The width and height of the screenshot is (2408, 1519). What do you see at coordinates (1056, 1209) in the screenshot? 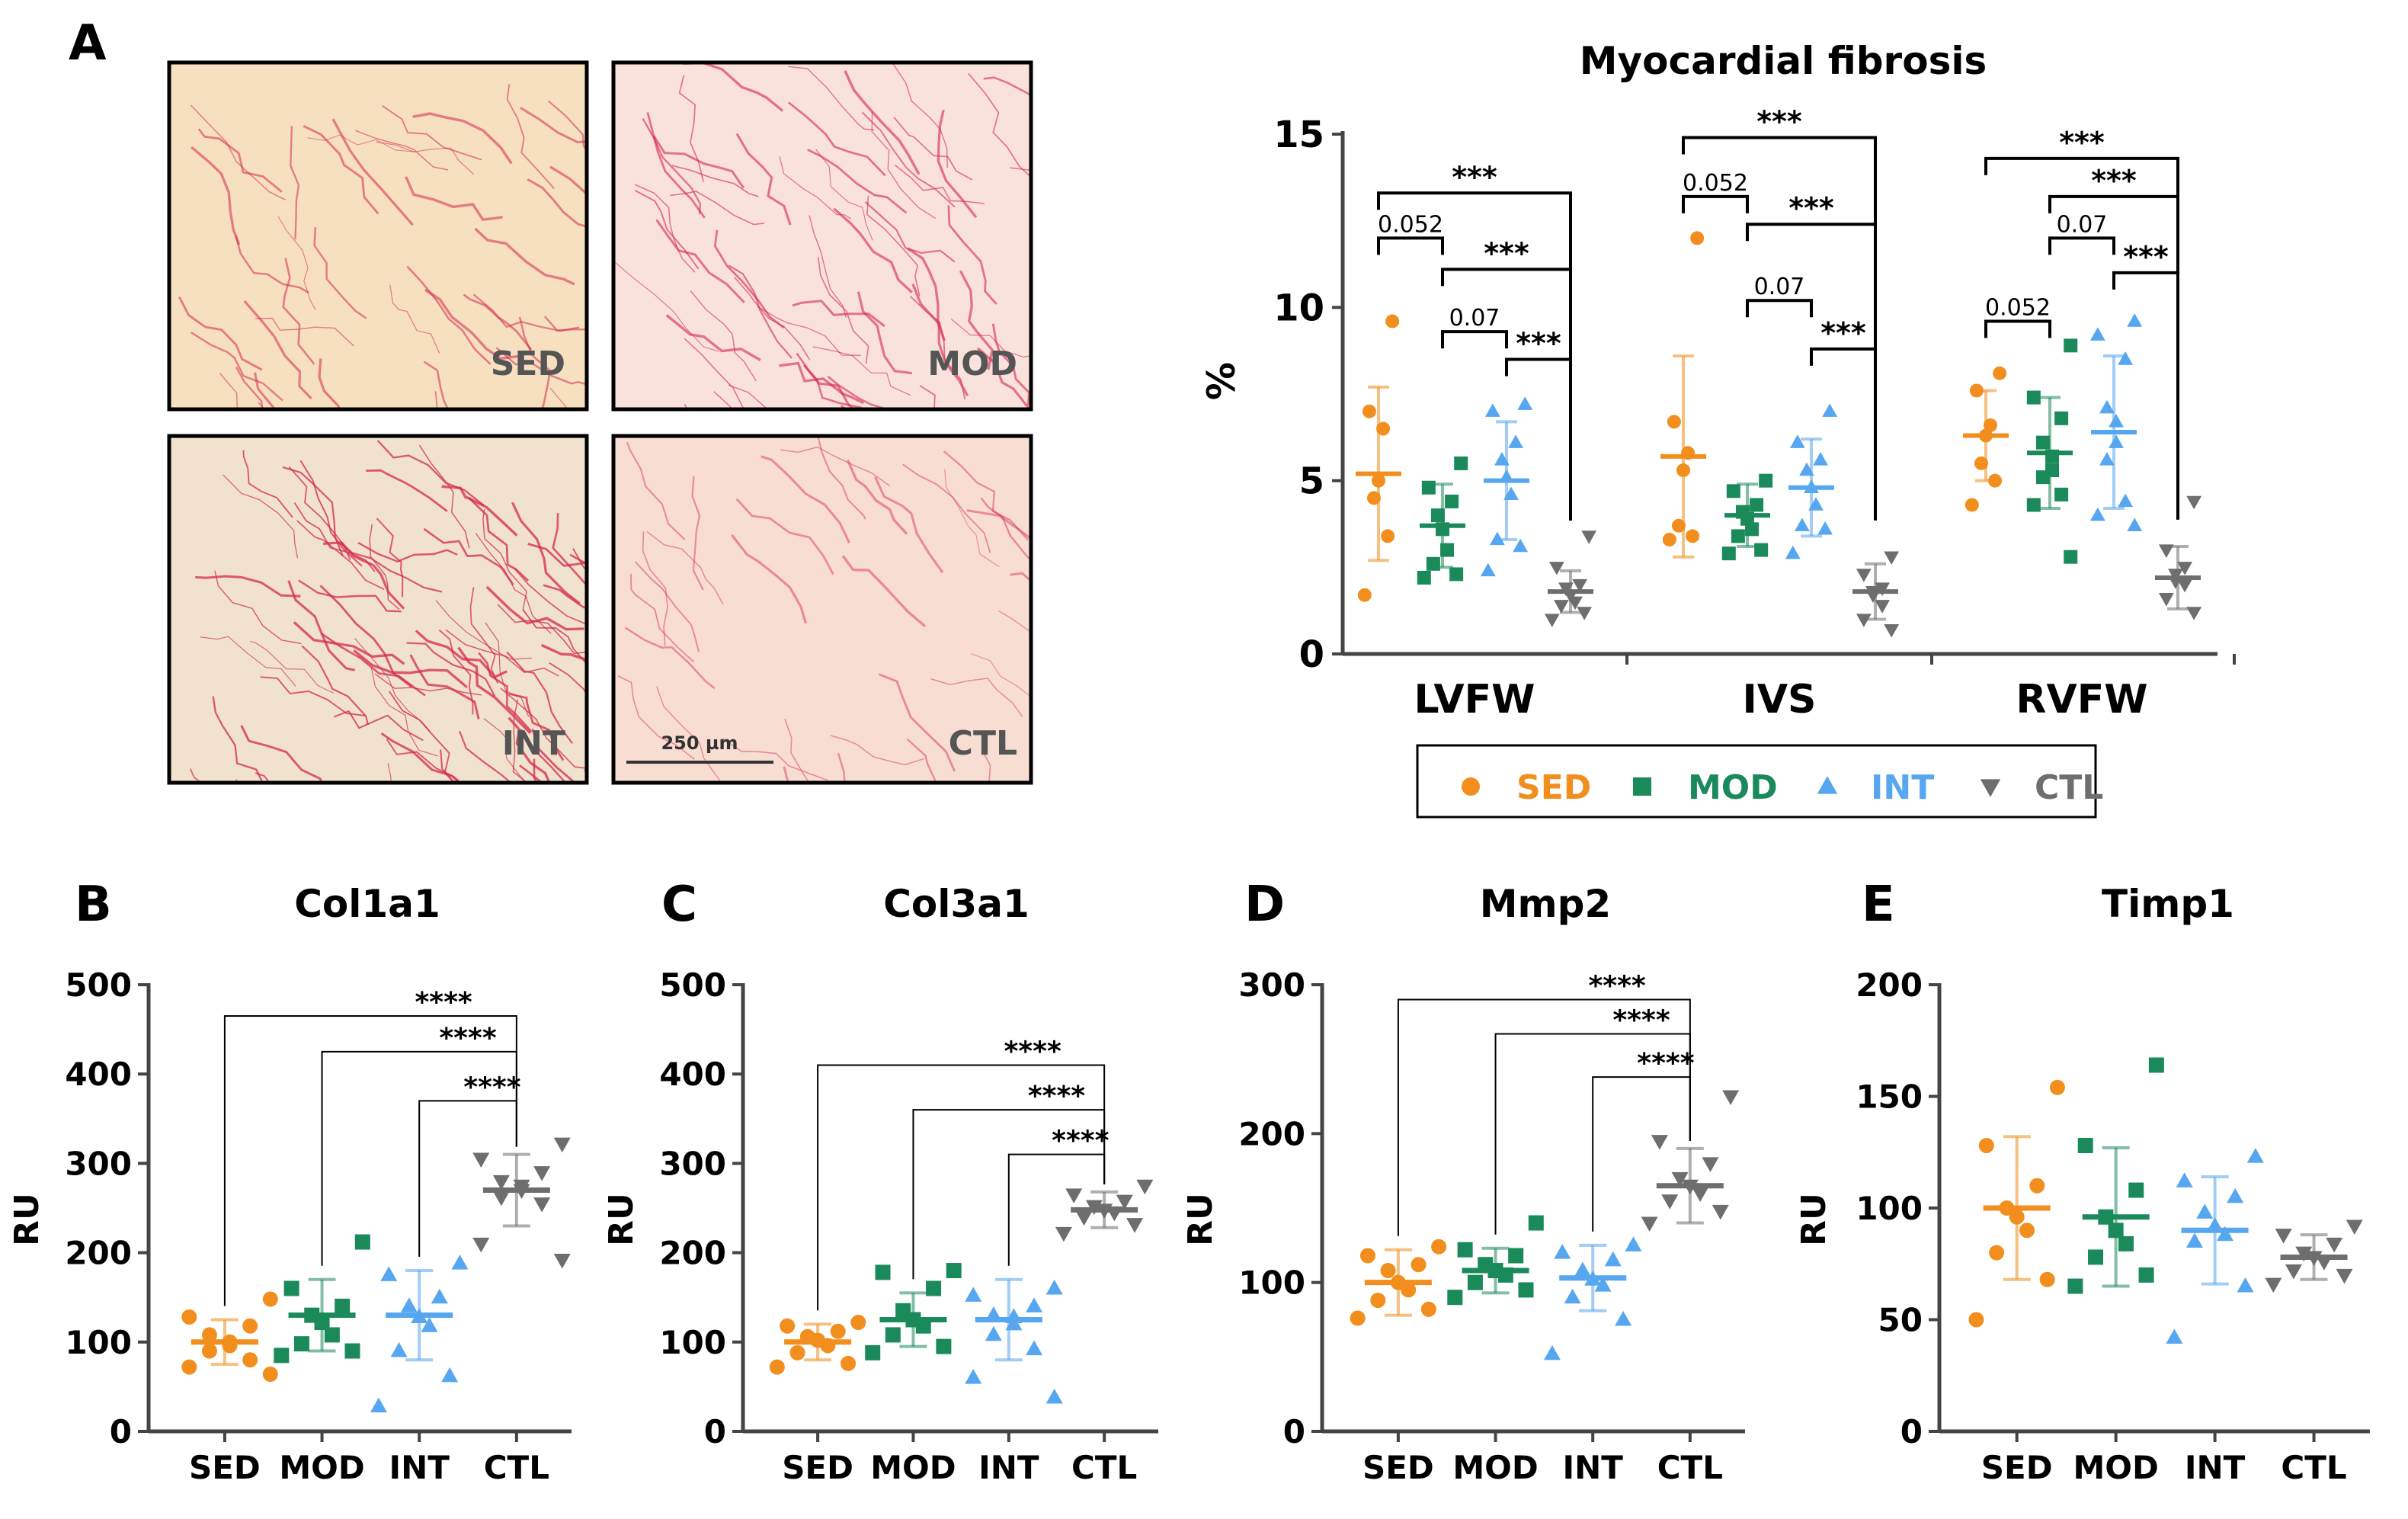
I see `col3a1-bracket-line` at bounding box center [1056, 1209].